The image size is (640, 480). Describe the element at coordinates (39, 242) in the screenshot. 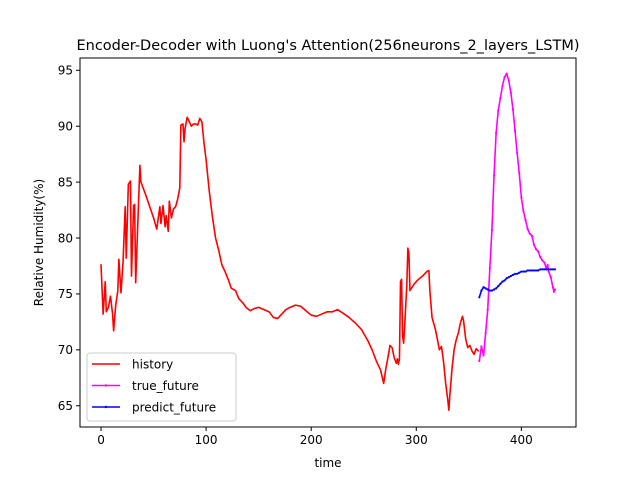

I see `y-axis-label: Relative Humidity(%)` at that location.